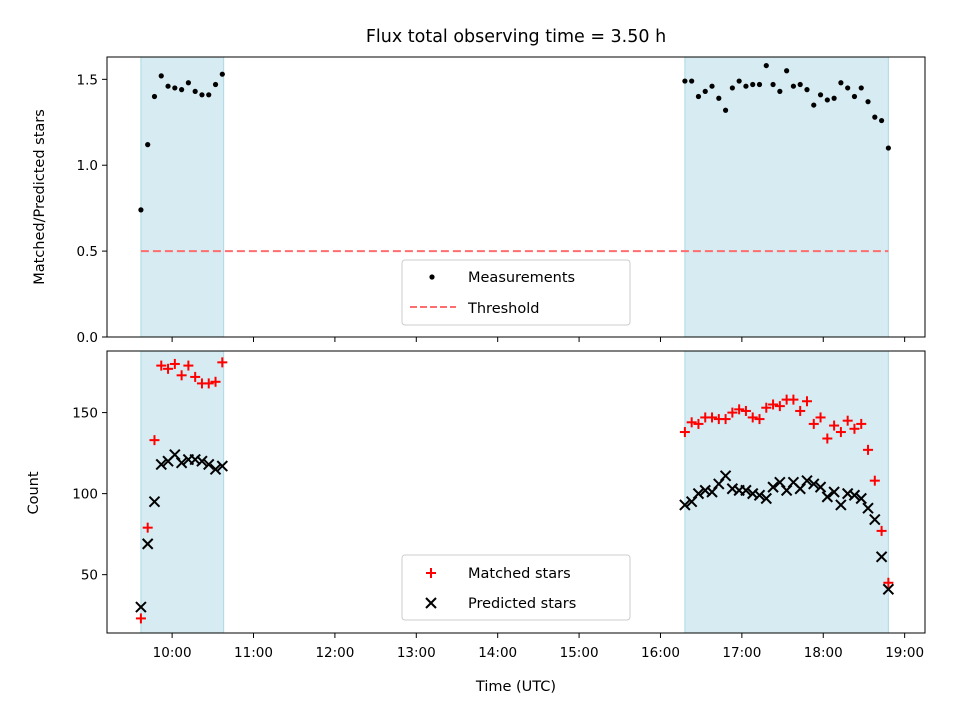 Image resolution: width=960 pixels, height=720 pixels. Describe the element at coordinates (519, 574) in the screenshot. I see `legend-matched-label: Matched stars` at that location.